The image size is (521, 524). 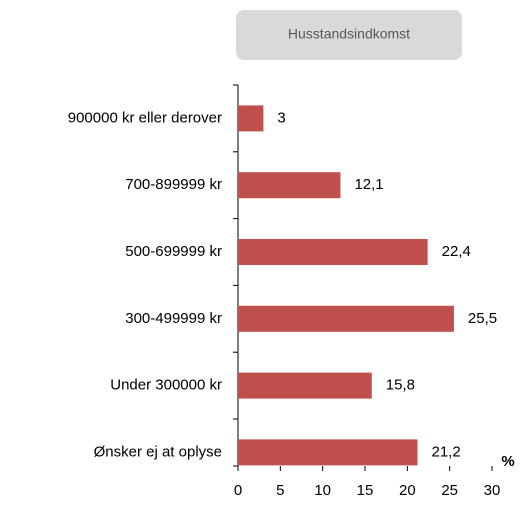 I want to click on y-tick-label: Ønsker ej at oplyse, so click(x=158, y=451).